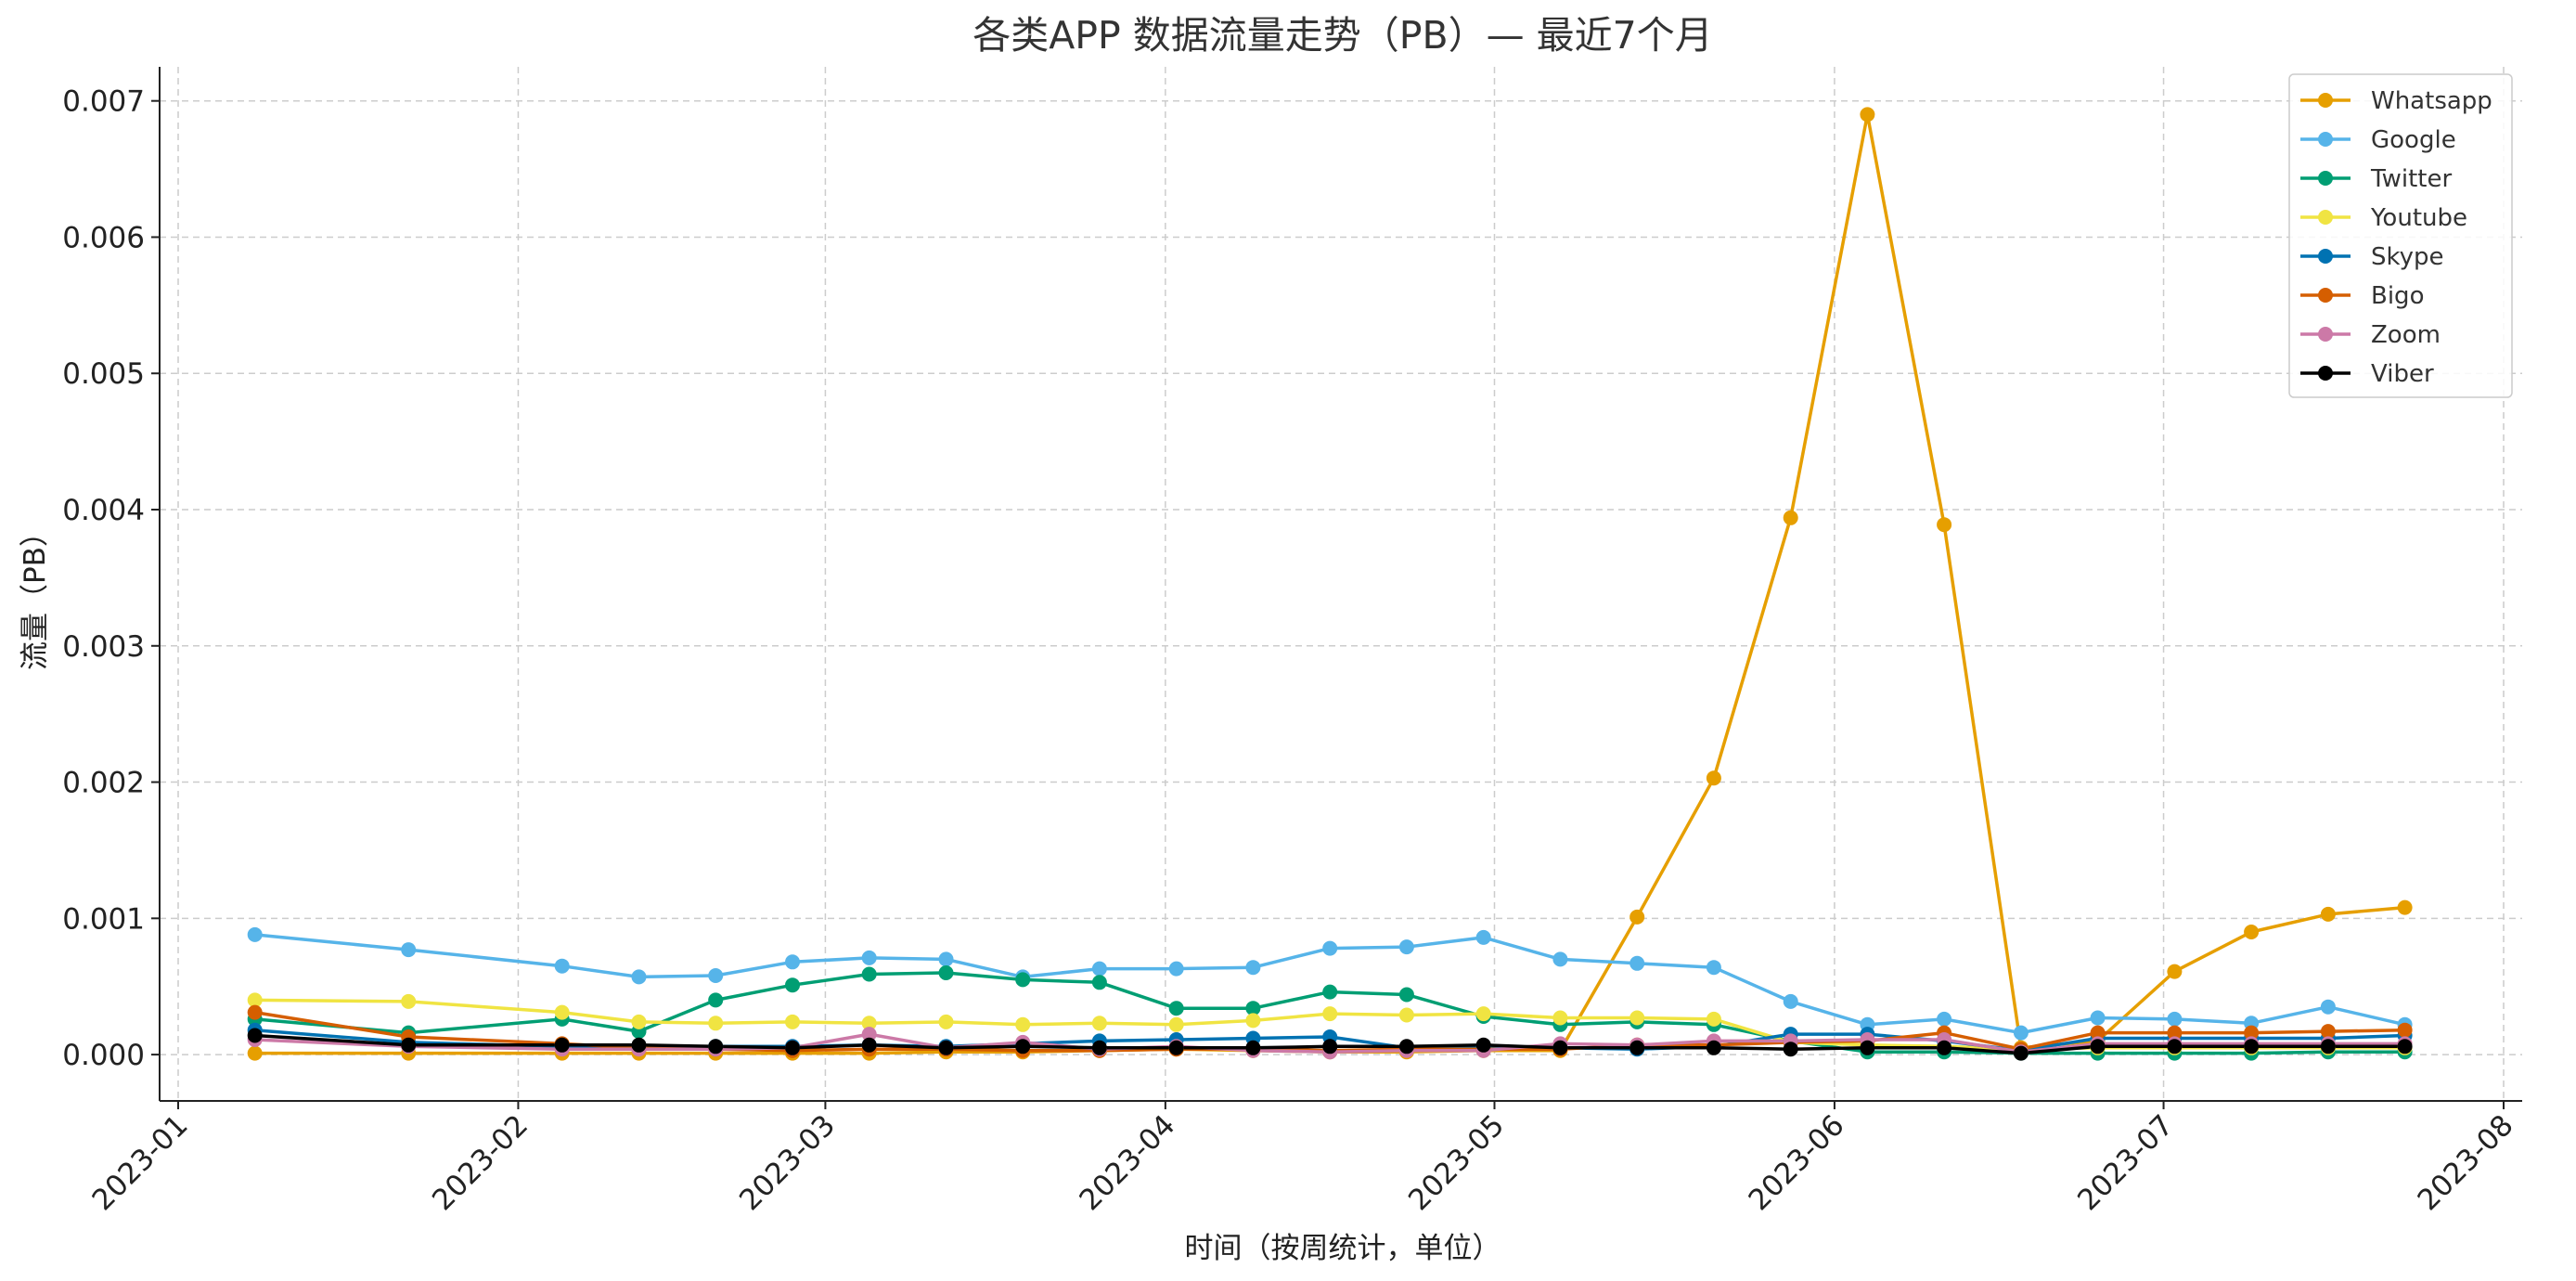 The width and height of the screenshot is (2576, 1281). Describe the element at coordinates (2431, 101) in the screenshot. I see `legend-label-whatsapp: Whatsapp` at that location.